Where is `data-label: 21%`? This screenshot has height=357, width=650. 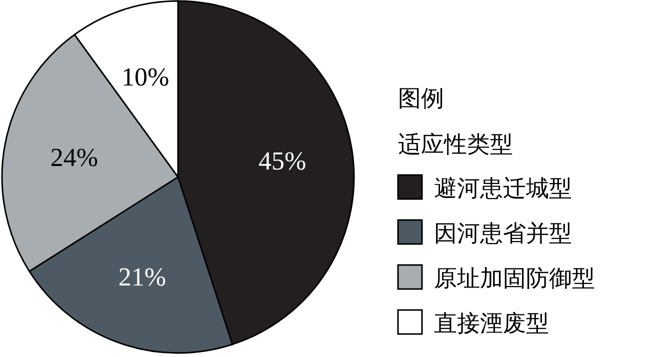 data-label: 21% is located at coordinates (142, 277).